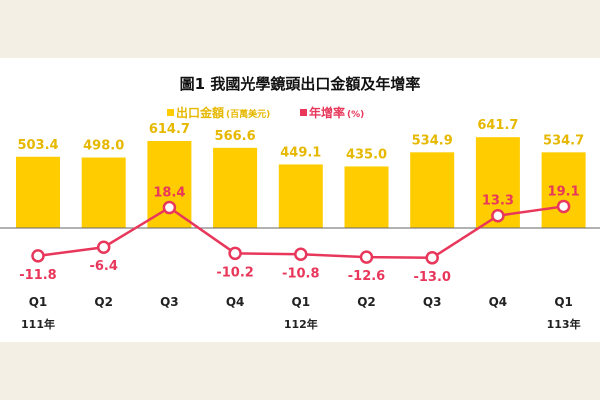 Image resolution: width=600 pixels, height=400 pixels. Describe the element at coordinates (248, 114) in the screenshot. I see `legend-unit-export: (百萬美元)` at that location.